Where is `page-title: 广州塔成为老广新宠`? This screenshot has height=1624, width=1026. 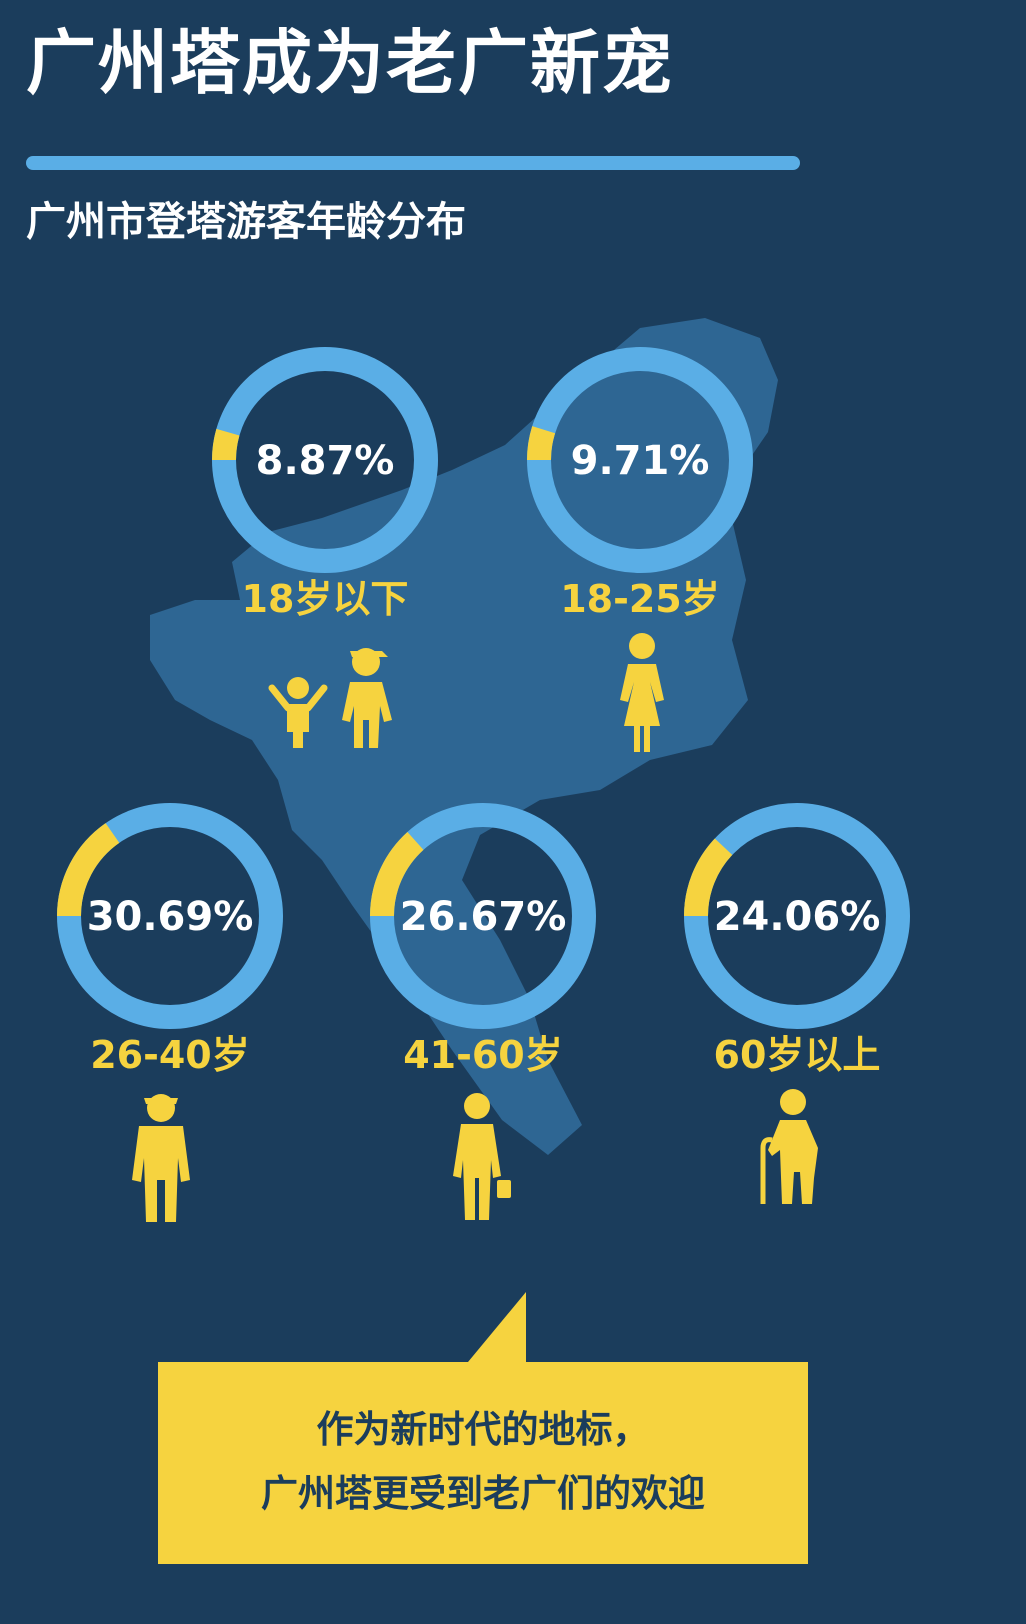 page-title: 广州塔成为老广新宠 is located at coordinates (350, 63).